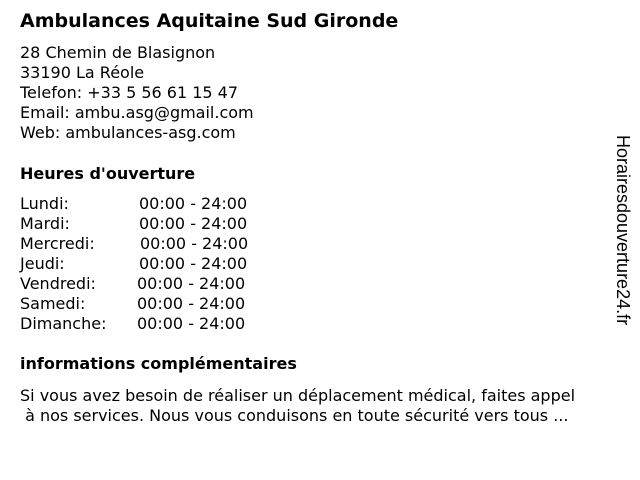 The image size is (640, 480). What do you see at coordinates (57, 243) in the screenshot?
I see `day: Mercredi:` at bounding box center [57, 243].